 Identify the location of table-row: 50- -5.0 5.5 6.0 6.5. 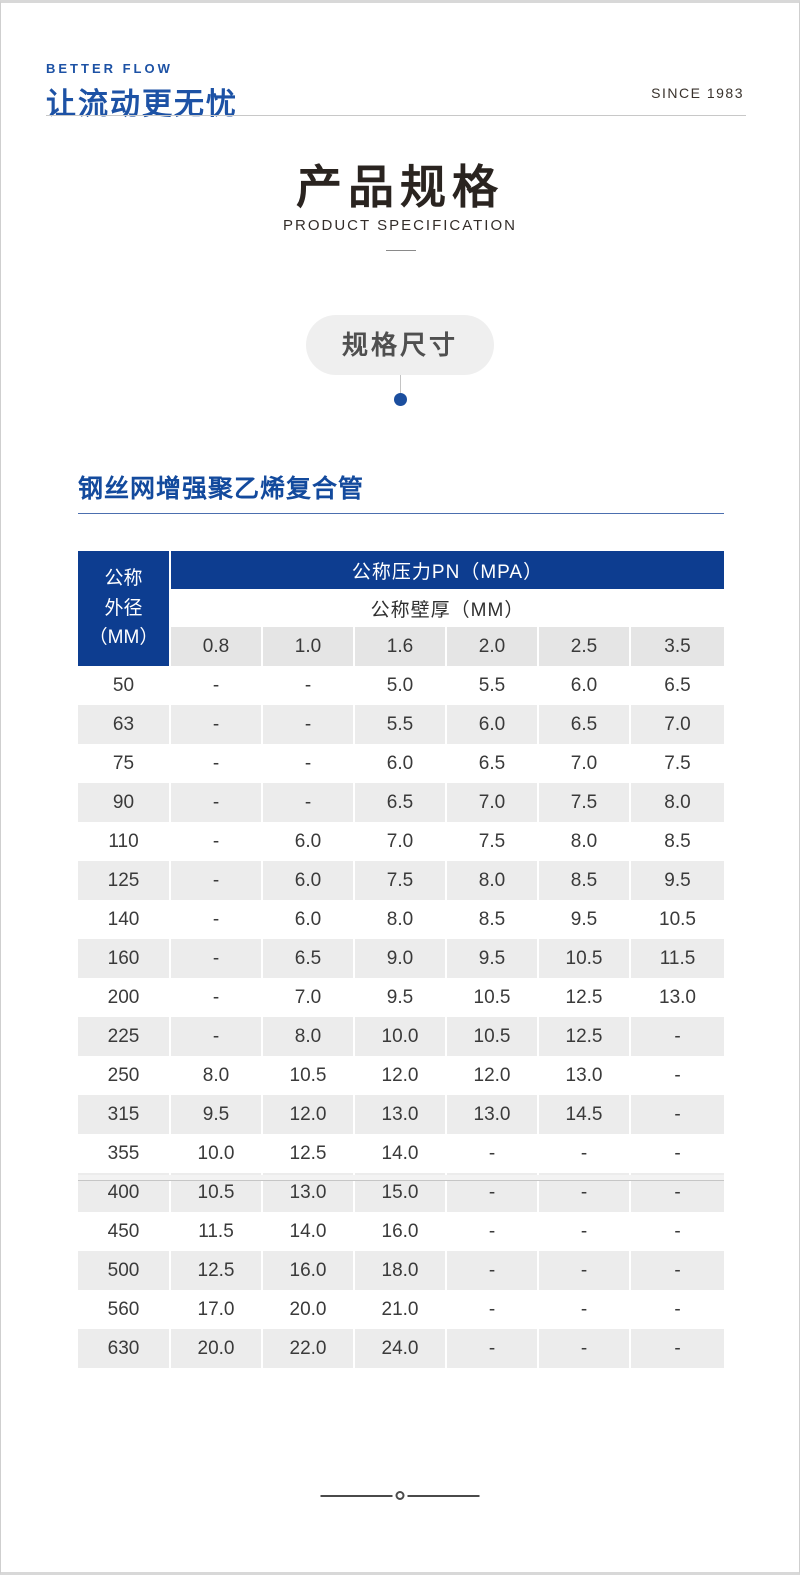
(401, 685).